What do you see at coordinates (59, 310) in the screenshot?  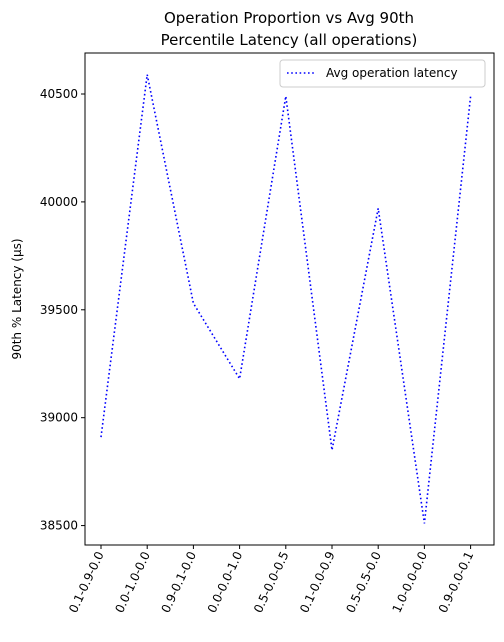 I see `y-tick-label: 39500` at bounding box center [59, 310].